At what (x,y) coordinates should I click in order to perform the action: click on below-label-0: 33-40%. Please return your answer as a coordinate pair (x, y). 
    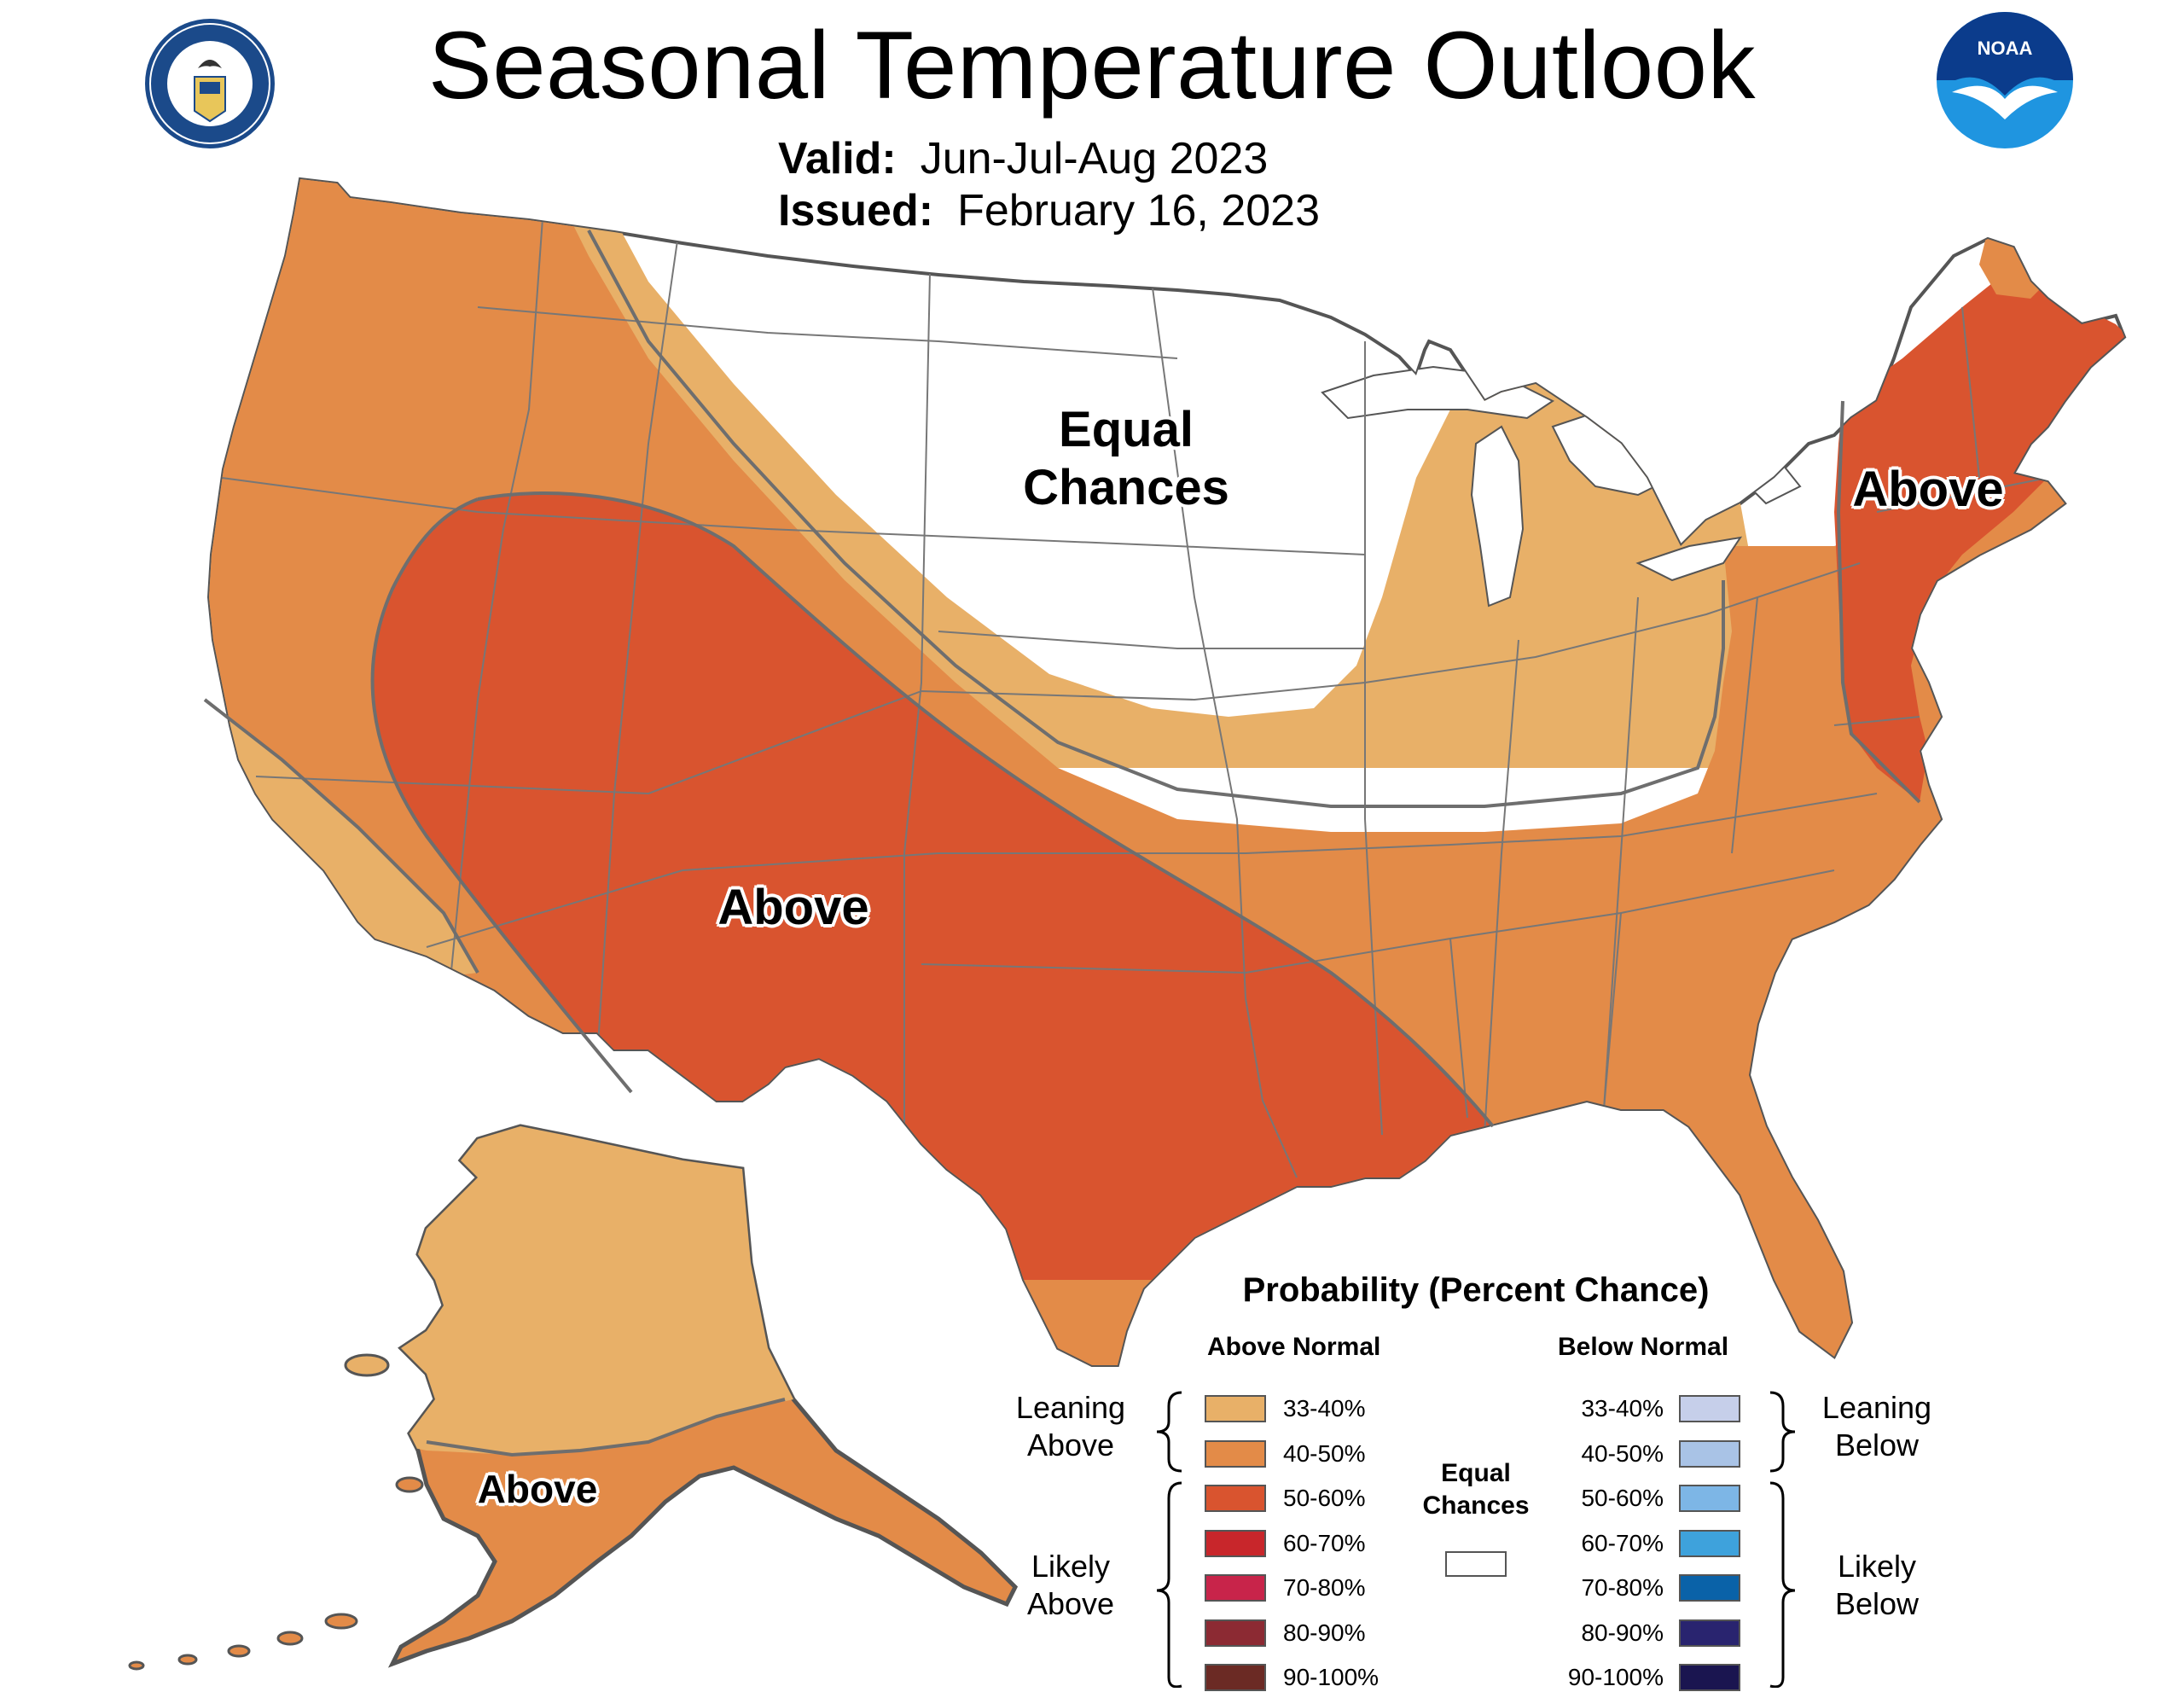
    Looking at the image, I should click on (1623, 1408).